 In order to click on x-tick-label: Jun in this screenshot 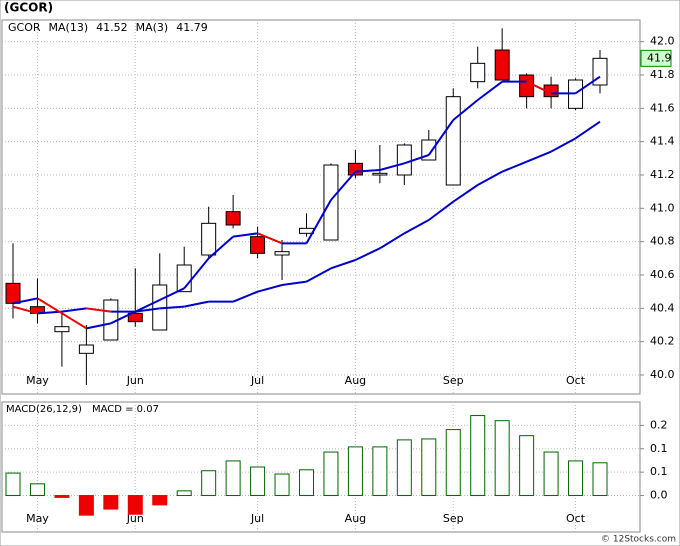, I will do `click(135, 518)`.